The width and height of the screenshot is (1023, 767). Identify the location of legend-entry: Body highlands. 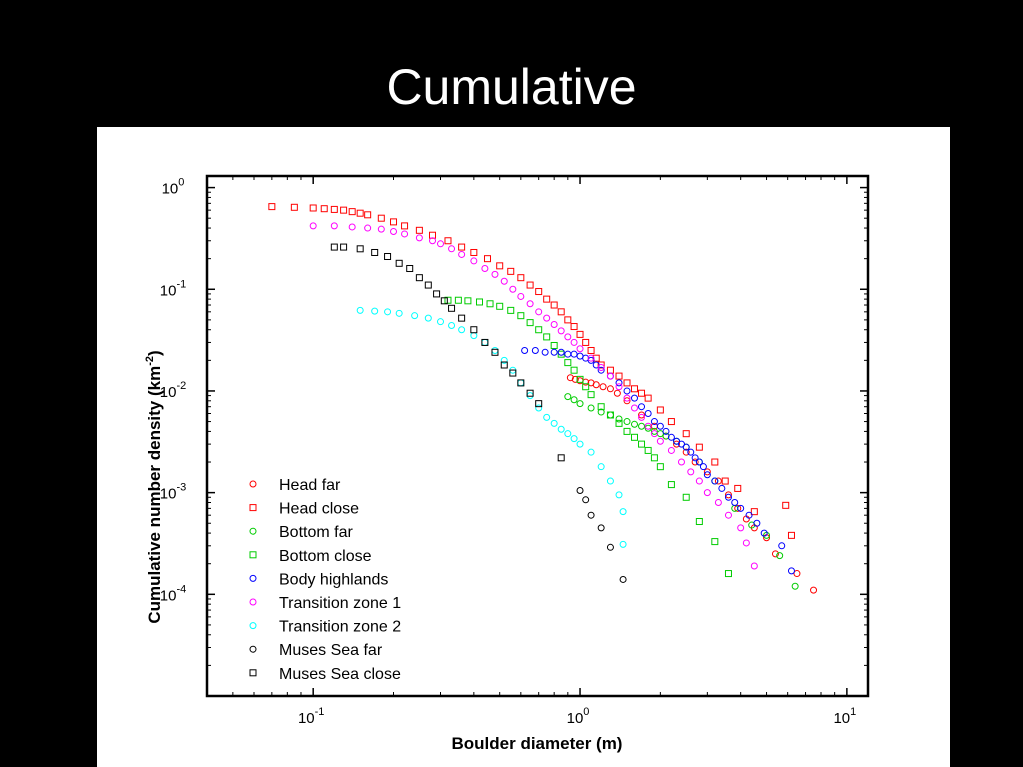
(318, 579).